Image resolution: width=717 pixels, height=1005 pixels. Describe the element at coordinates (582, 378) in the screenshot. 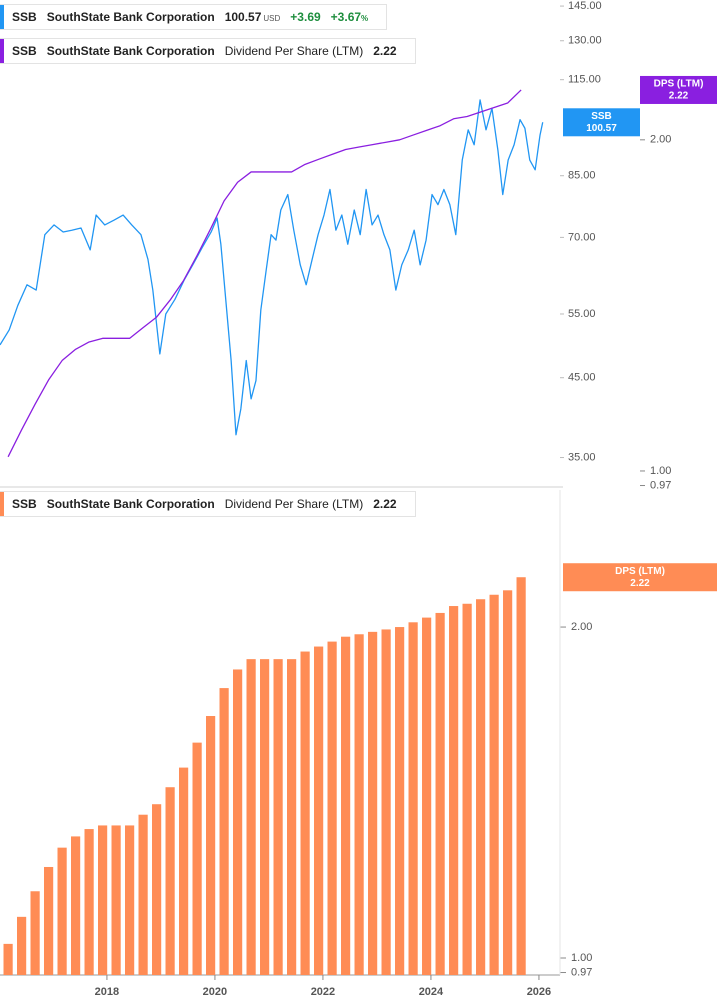

I see `y-tick-label: 45.00` at that location.